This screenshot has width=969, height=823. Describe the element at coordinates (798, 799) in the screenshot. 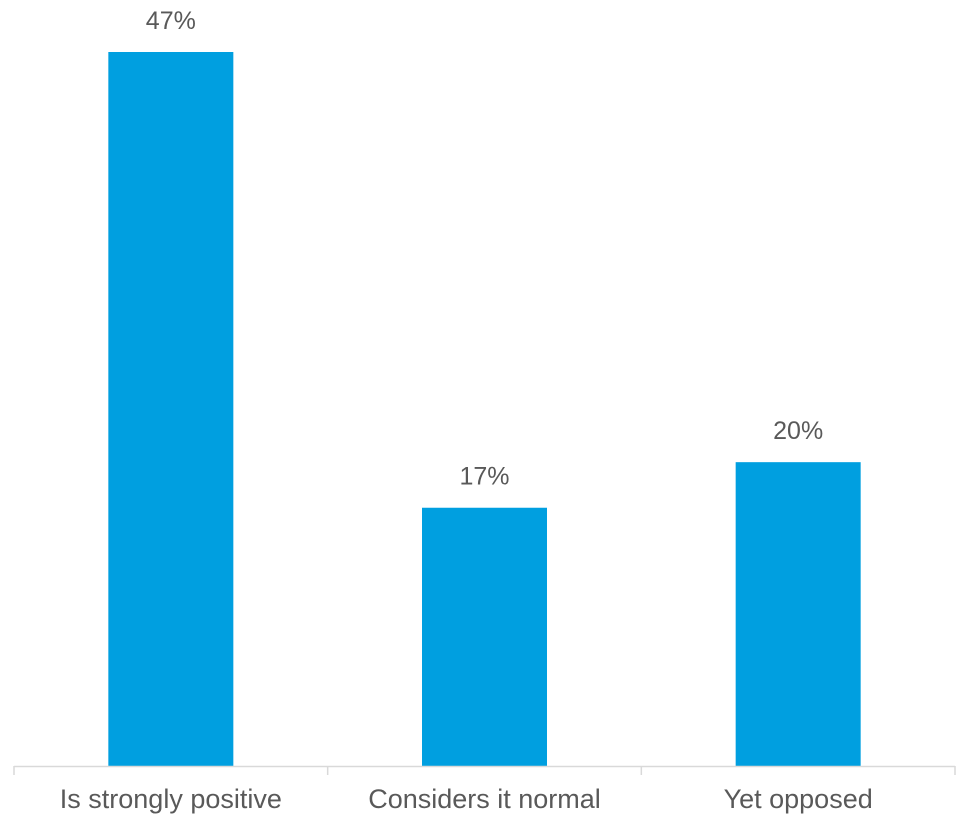

I see `category-label: Yet opposed` at that location.